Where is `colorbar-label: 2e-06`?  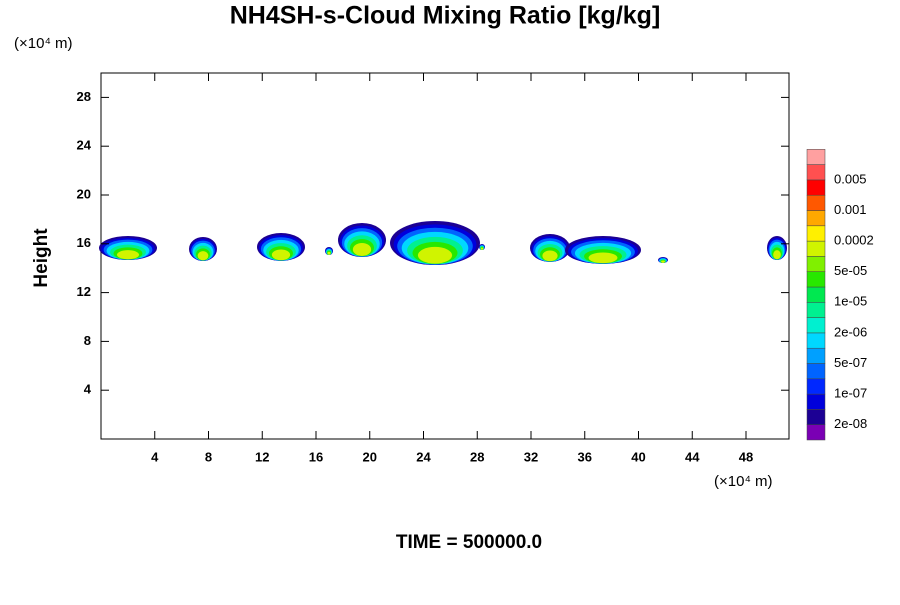
colorbar-label: 2e-06 is located at coordinates (850, 331).